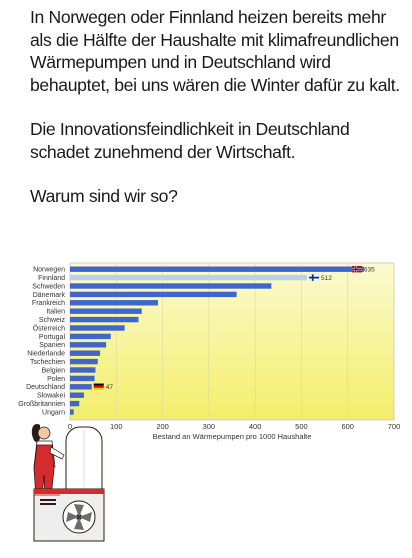  Describe the element at coordinates (53, 412) in the screenshot. I see `category-label: Ungarn` at that location.